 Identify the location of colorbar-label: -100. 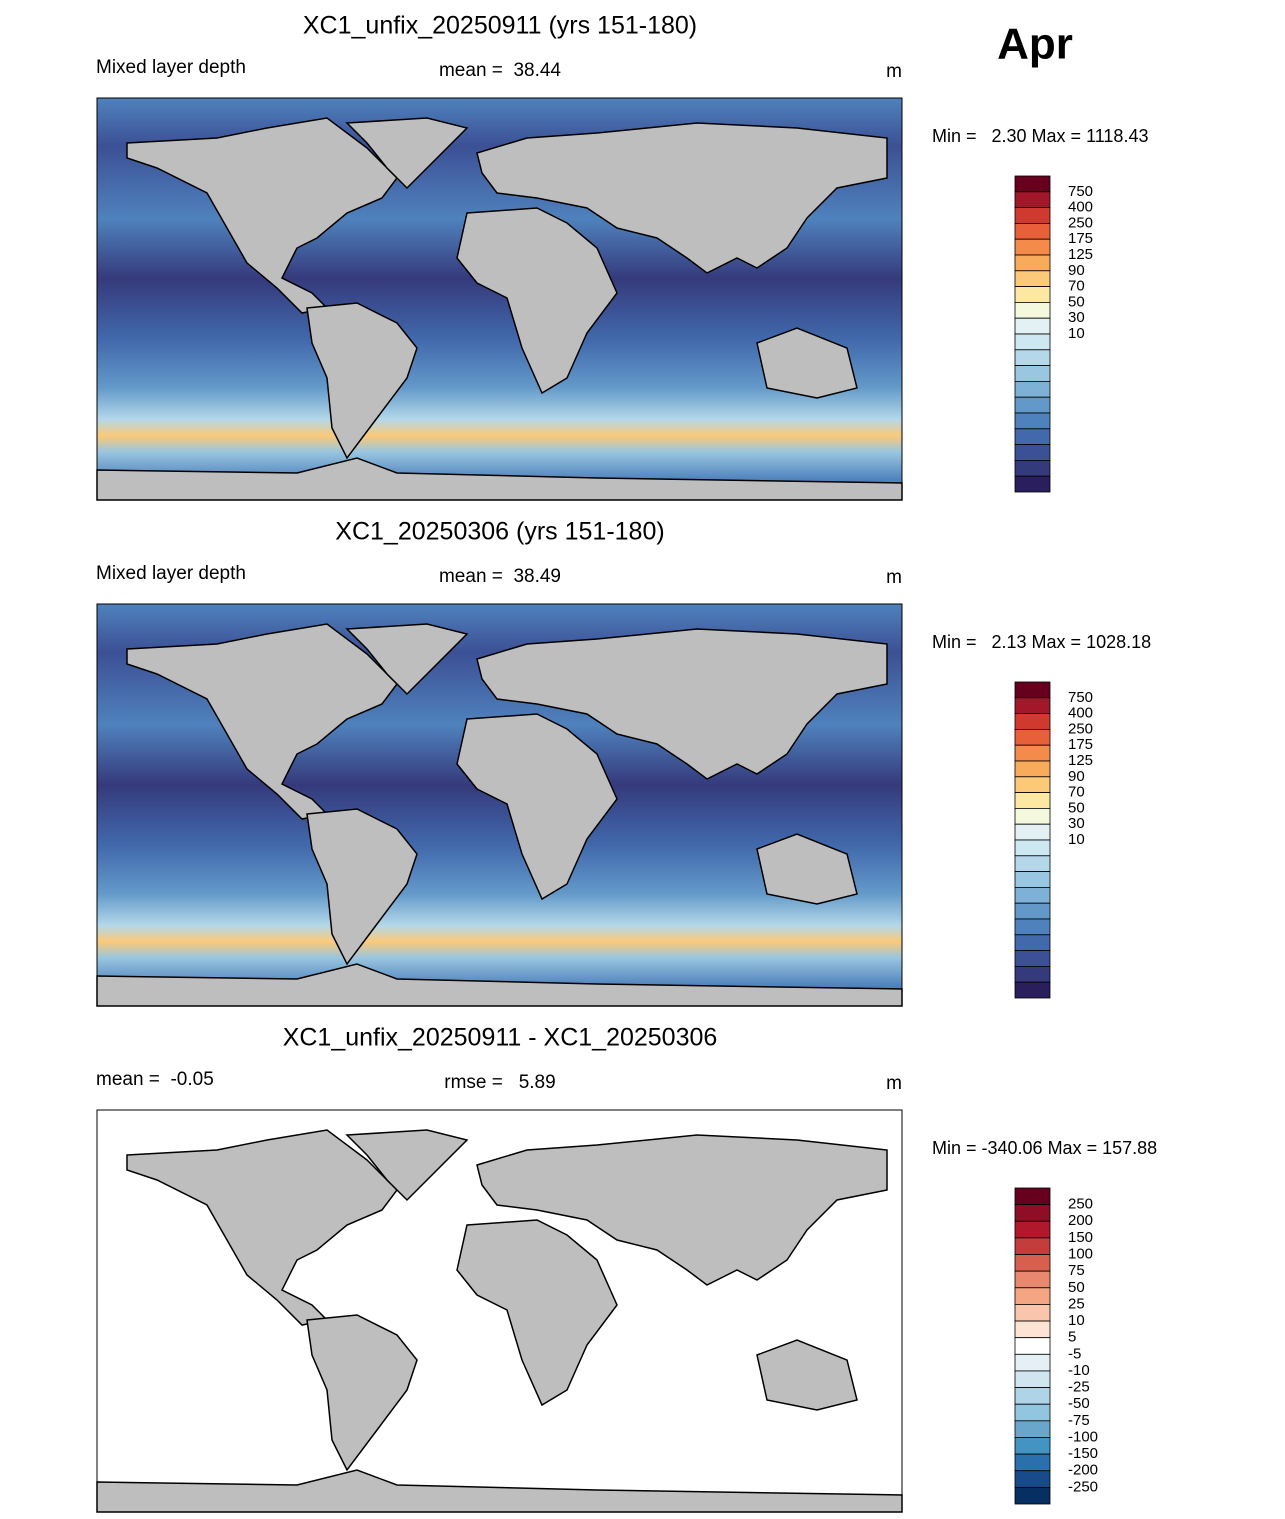
(1083, 1436).